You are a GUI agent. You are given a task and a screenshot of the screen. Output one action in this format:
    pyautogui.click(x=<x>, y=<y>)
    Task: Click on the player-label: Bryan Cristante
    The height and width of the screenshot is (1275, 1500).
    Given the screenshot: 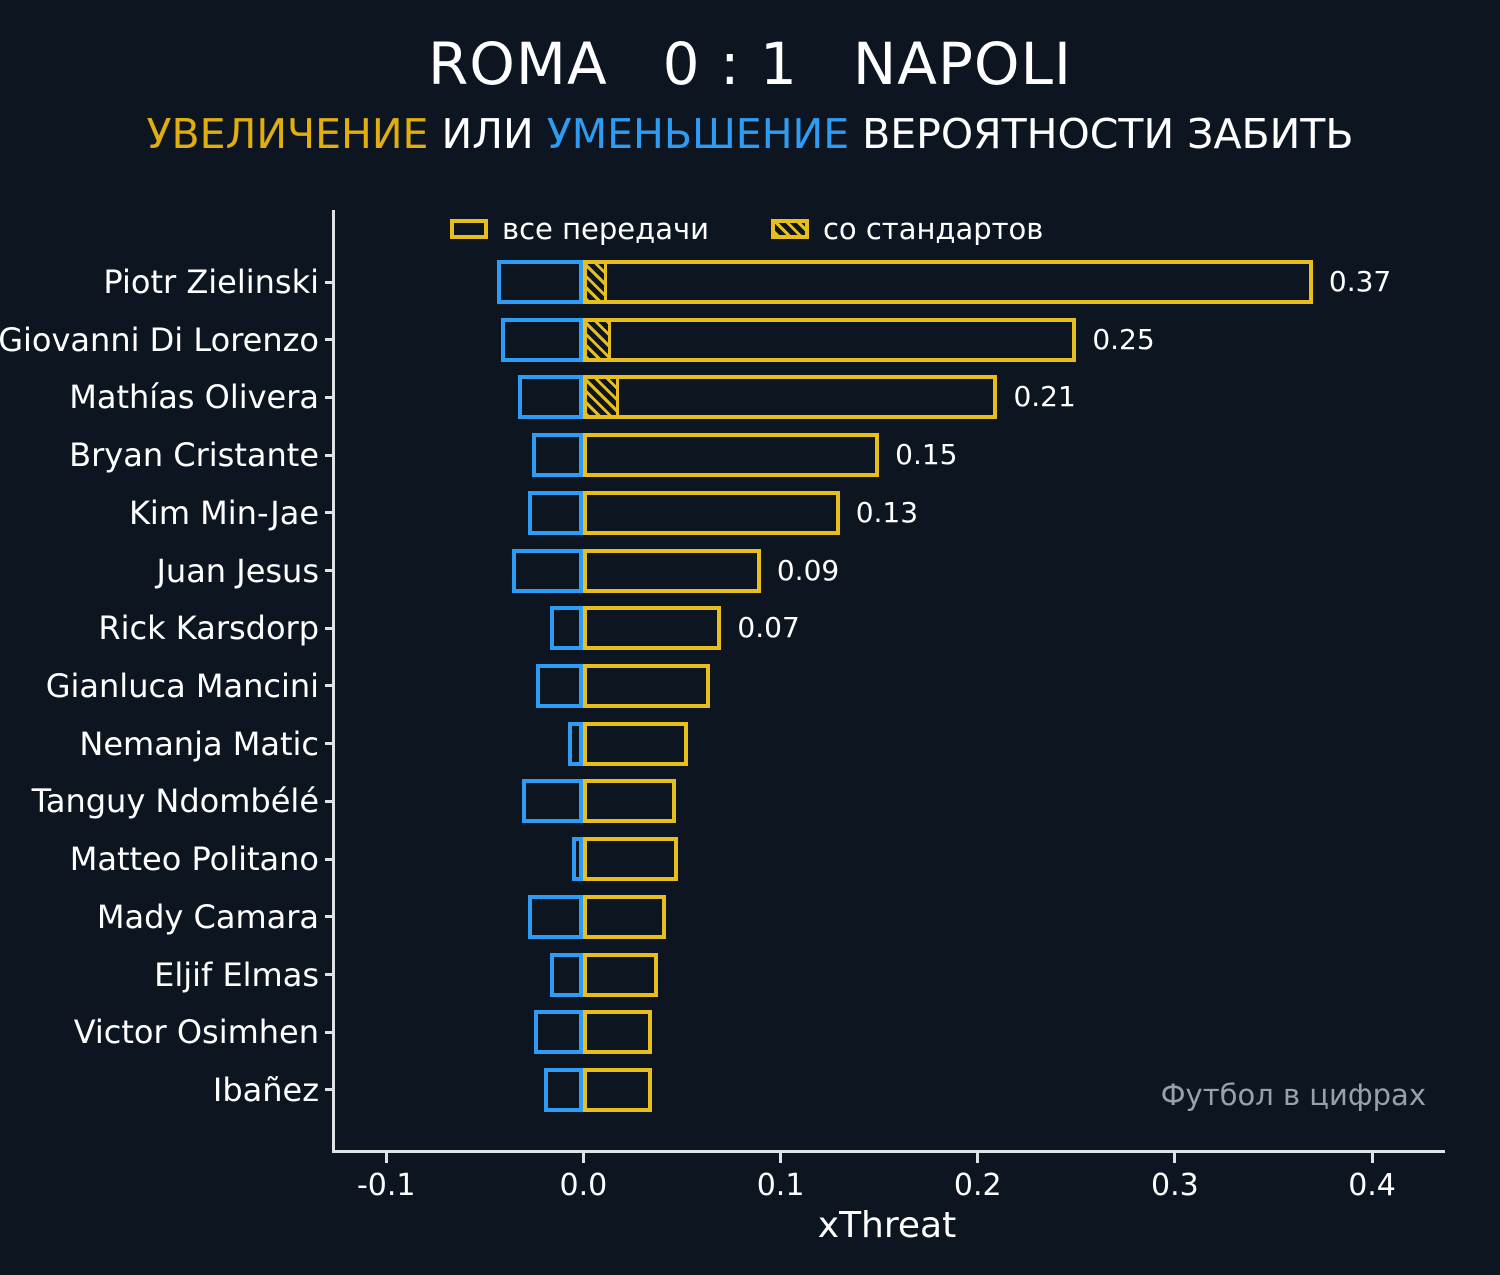 What is the action you would take?
    pyautogui.click(x=194, y=455)
    